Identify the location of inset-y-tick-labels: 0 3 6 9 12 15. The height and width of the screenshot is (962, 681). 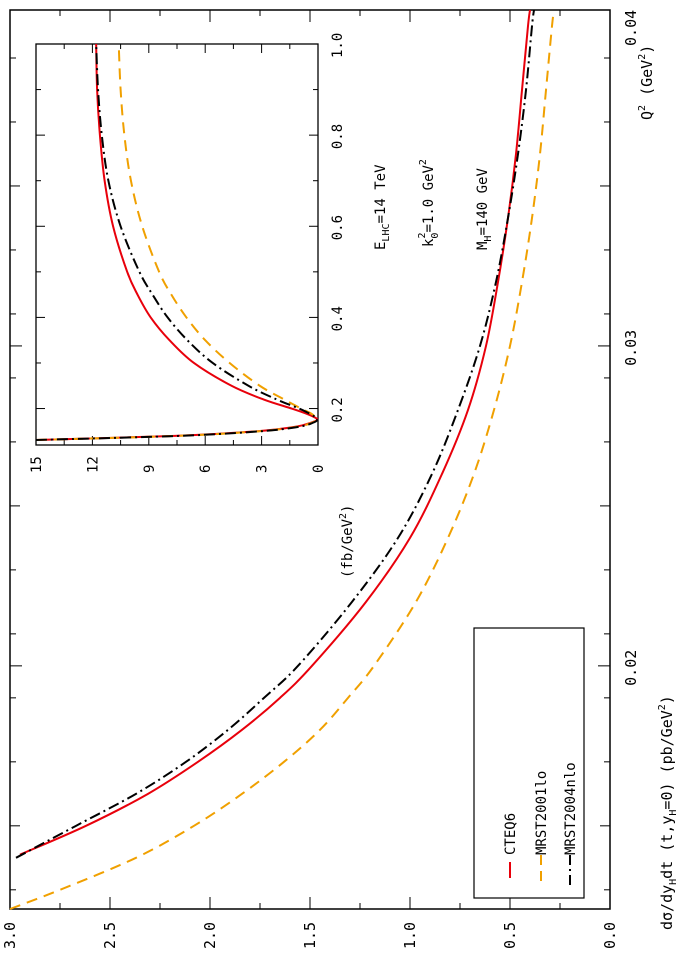
(178, 464).